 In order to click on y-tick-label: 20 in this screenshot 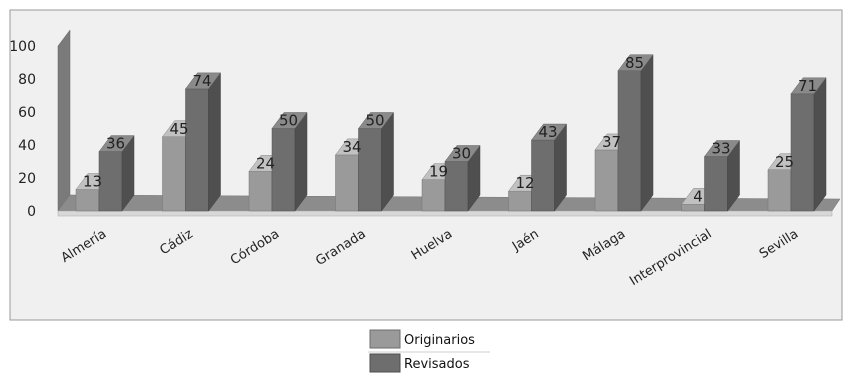, I will do `click(27, 179)`.